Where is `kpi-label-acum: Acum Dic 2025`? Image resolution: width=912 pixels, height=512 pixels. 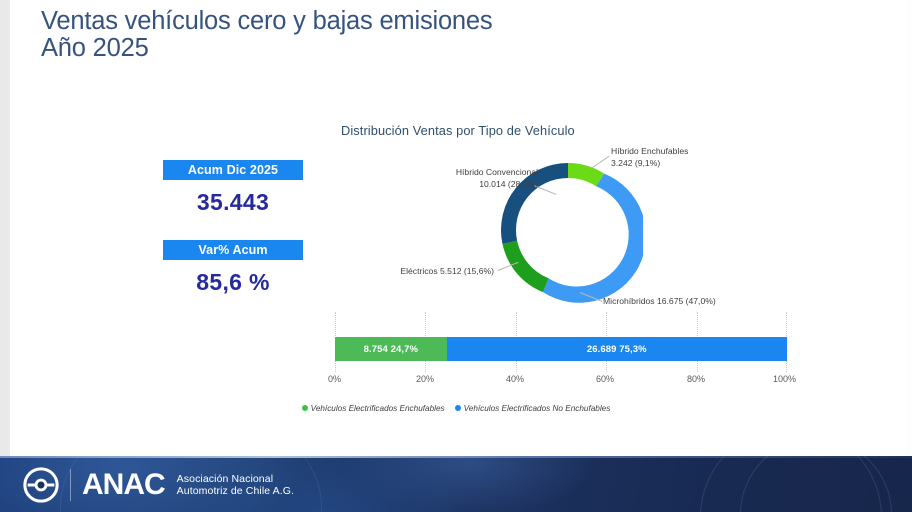 kpi-label-acum: Acum Dic 2025 is located at coordinates (233, 170).